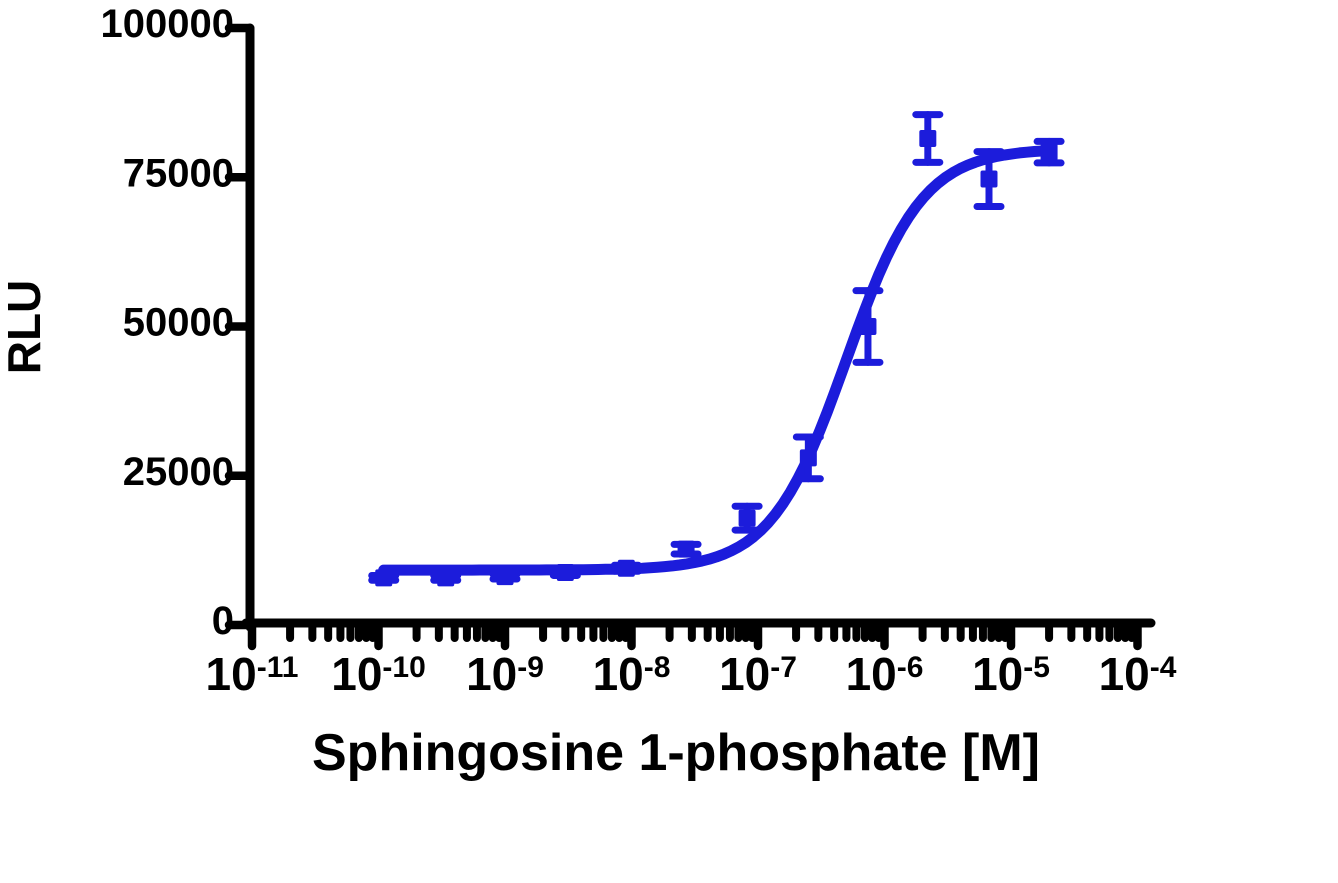 The height and width of the screenshot is (883, 1338). Describe the element at coordinates (632, 674) in the screenshot. I see `x-tick-label: 10⁻⁸` at that location.